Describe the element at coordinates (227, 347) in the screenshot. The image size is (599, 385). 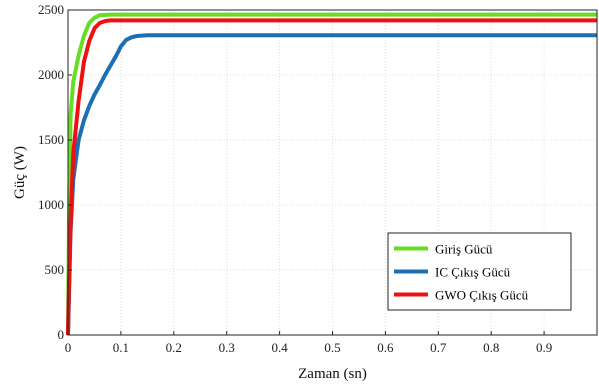
I see `x-tick-label: 0.3` at that location.